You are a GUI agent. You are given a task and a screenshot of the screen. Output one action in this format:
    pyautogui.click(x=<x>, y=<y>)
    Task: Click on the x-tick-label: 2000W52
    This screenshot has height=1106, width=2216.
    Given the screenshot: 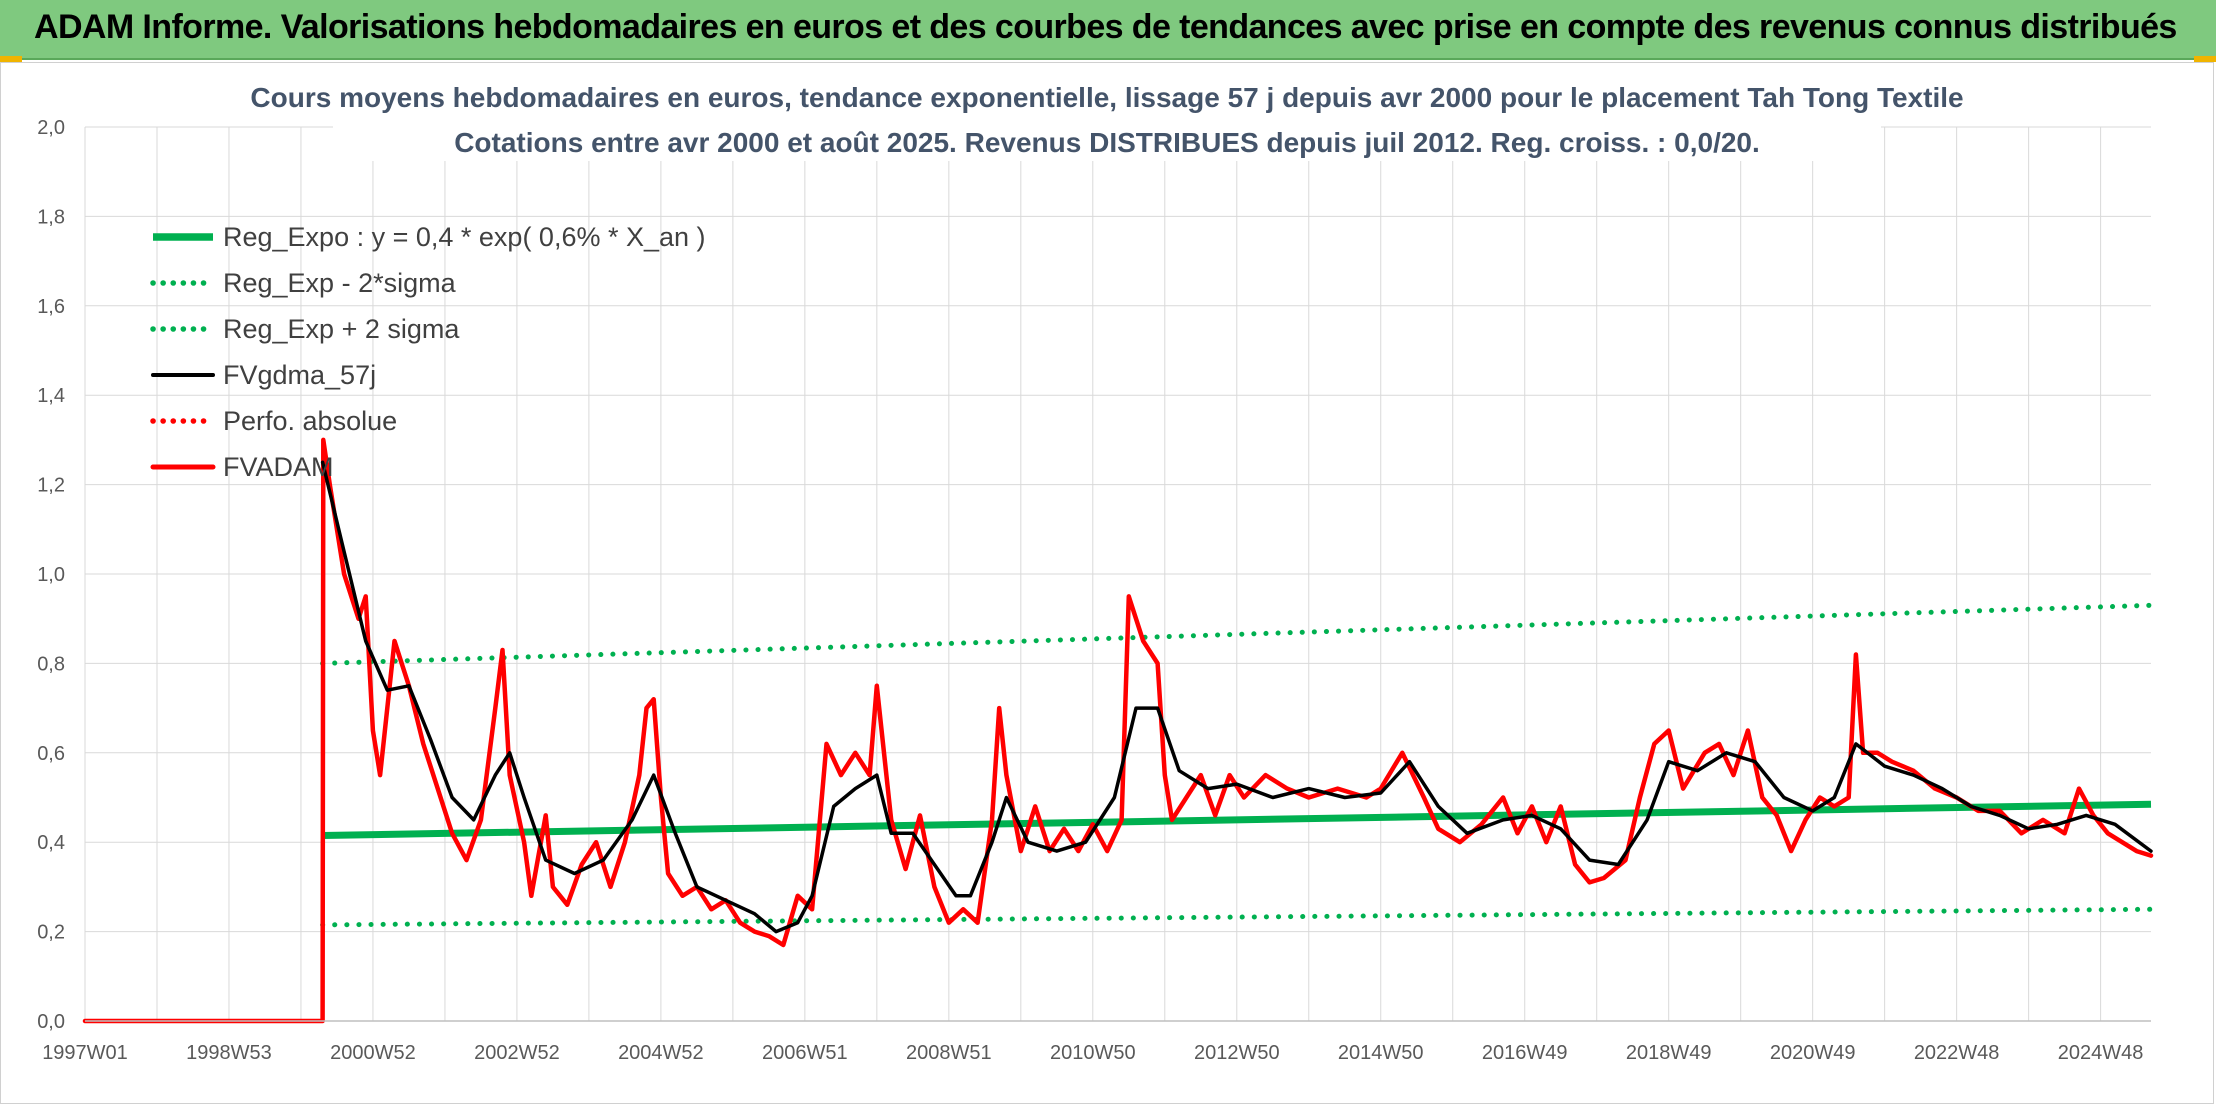 What is the action you would take?
    pyautogui.click(x=373, y=1053)
    